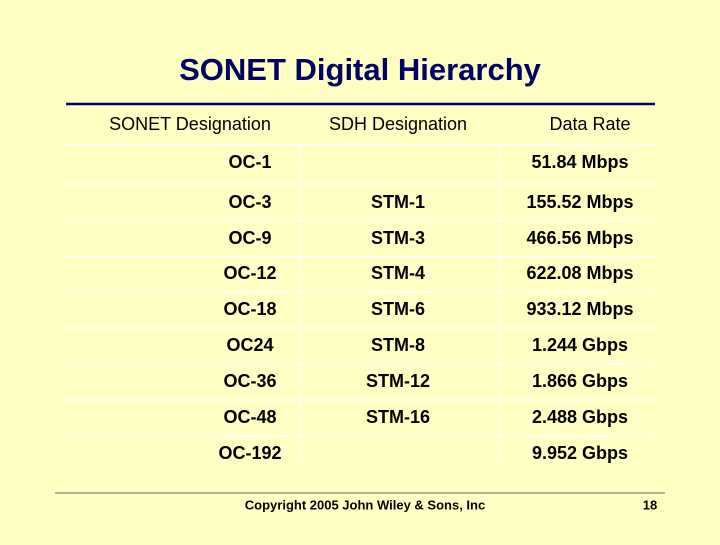 This screenshot has width=720, height=545. What do you see at coordinates (398, 381) in the screenshot?
I see `table-cell: STM-12` at bounding box center [398, 381].